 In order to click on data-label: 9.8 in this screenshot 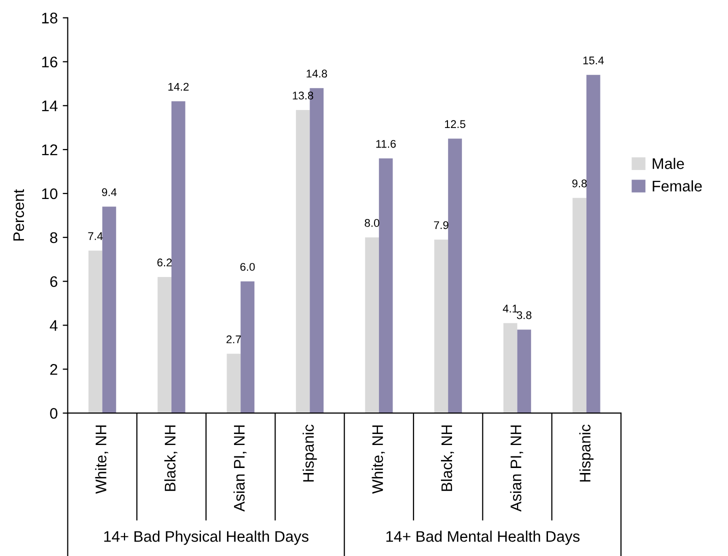, I will do `click(579, 183)`.